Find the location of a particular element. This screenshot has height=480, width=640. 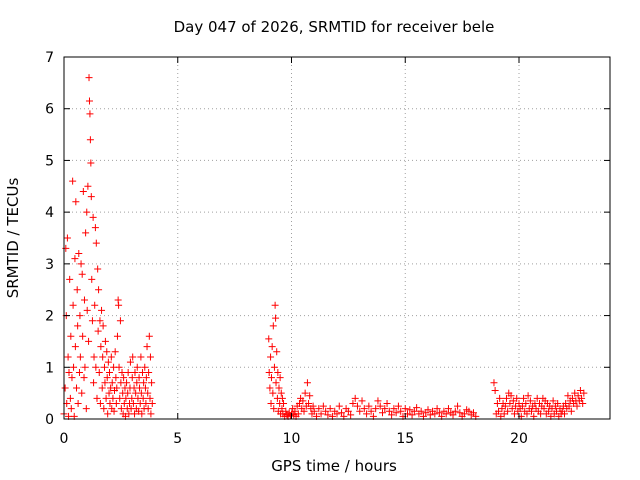

x-tick-label: 0 is located at coordinates (64, 439).